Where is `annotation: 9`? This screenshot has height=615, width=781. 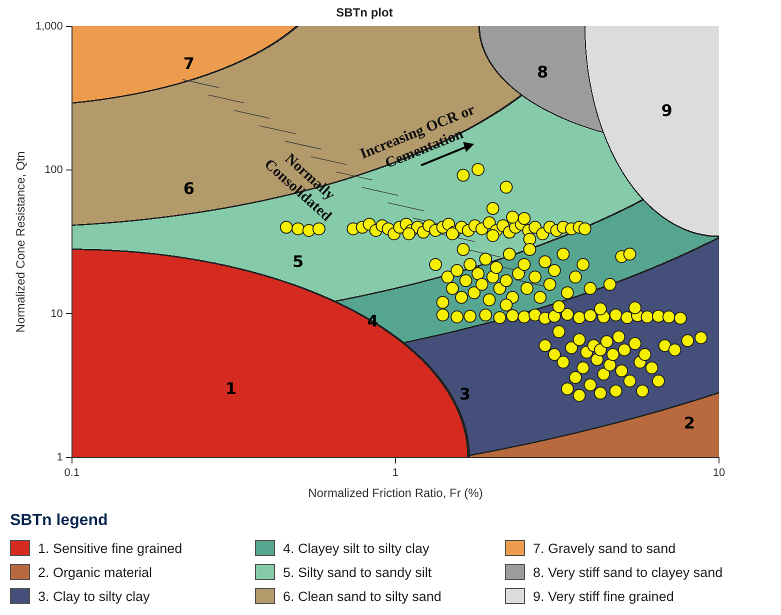 annotation: 9 is located at coordinates (666, 110).